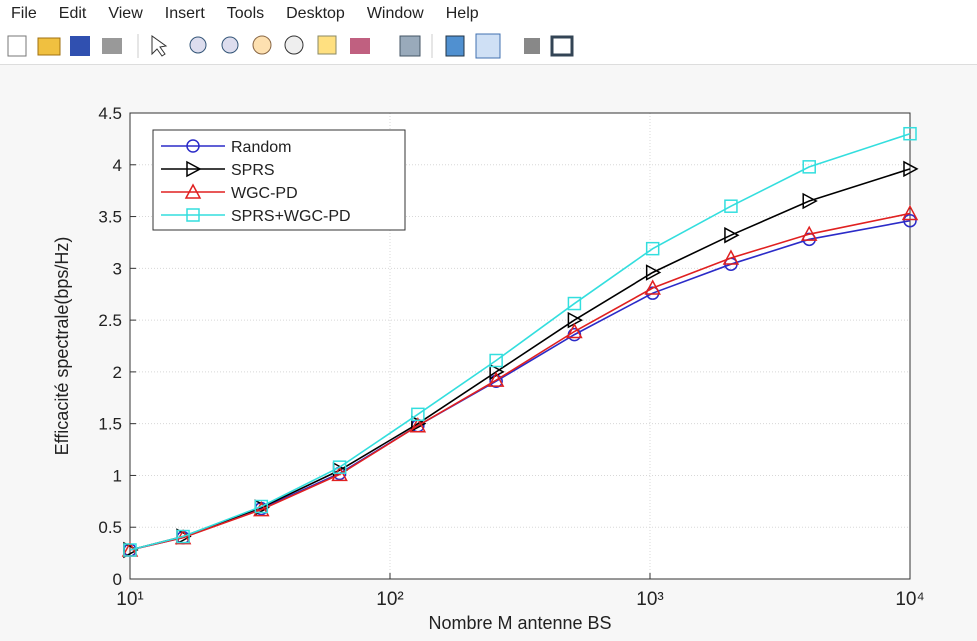 Image resolution: width=977 pixels, height=641 pixels. What do you see at coordinates (117, 579) in the screenshot?
I see `y-tick-label: 0` at bounding box center [117, 579].